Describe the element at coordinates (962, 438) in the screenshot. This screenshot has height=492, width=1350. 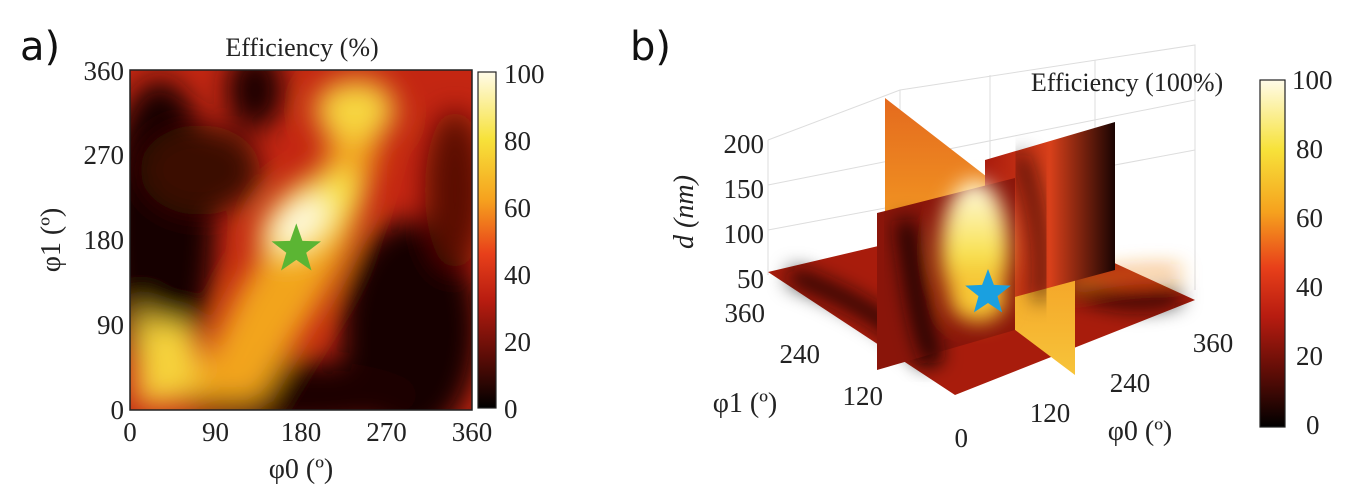
I see `phi1-tick-0: 0` at that location.